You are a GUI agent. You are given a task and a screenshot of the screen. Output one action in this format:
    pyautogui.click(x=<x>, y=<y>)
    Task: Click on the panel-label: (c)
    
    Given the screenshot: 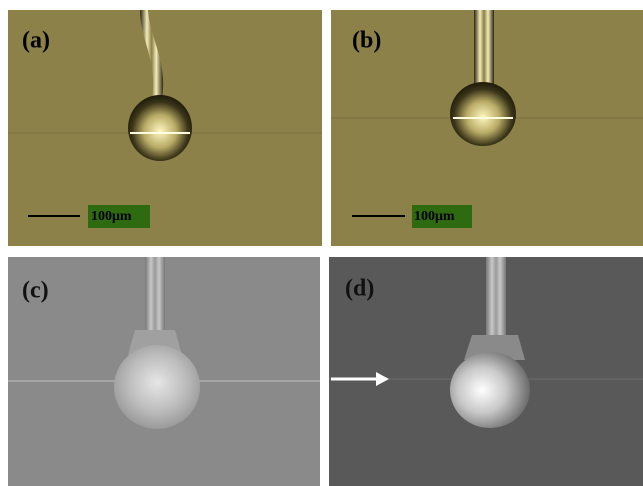 What is the action you would take?
    pyautogui.click(x=35, y=291)
    